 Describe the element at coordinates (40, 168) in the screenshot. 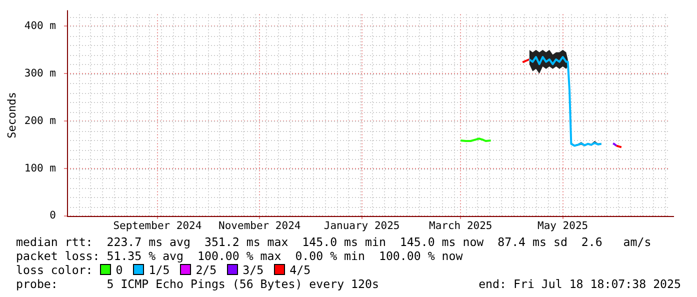

I see `y-tick-label: 100 m` at that location.